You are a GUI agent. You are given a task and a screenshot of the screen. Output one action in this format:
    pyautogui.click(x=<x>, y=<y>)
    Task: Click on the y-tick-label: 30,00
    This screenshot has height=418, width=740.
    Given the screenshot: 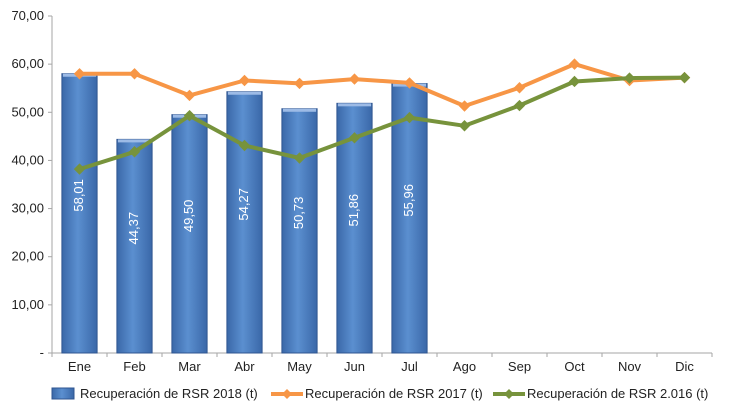 What is the action you would take?
    pyautogui.click(x=27, y=208)
    